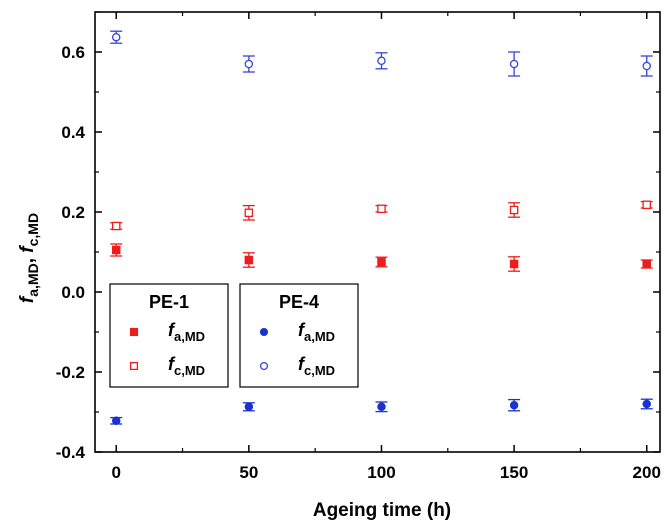 This screenshot has width=670, height=525. What do you see at coordinates (33, 279) in the screenshot?
I see `y-axis-title-sub-a: a,MD` at bounding box center [33, 279].